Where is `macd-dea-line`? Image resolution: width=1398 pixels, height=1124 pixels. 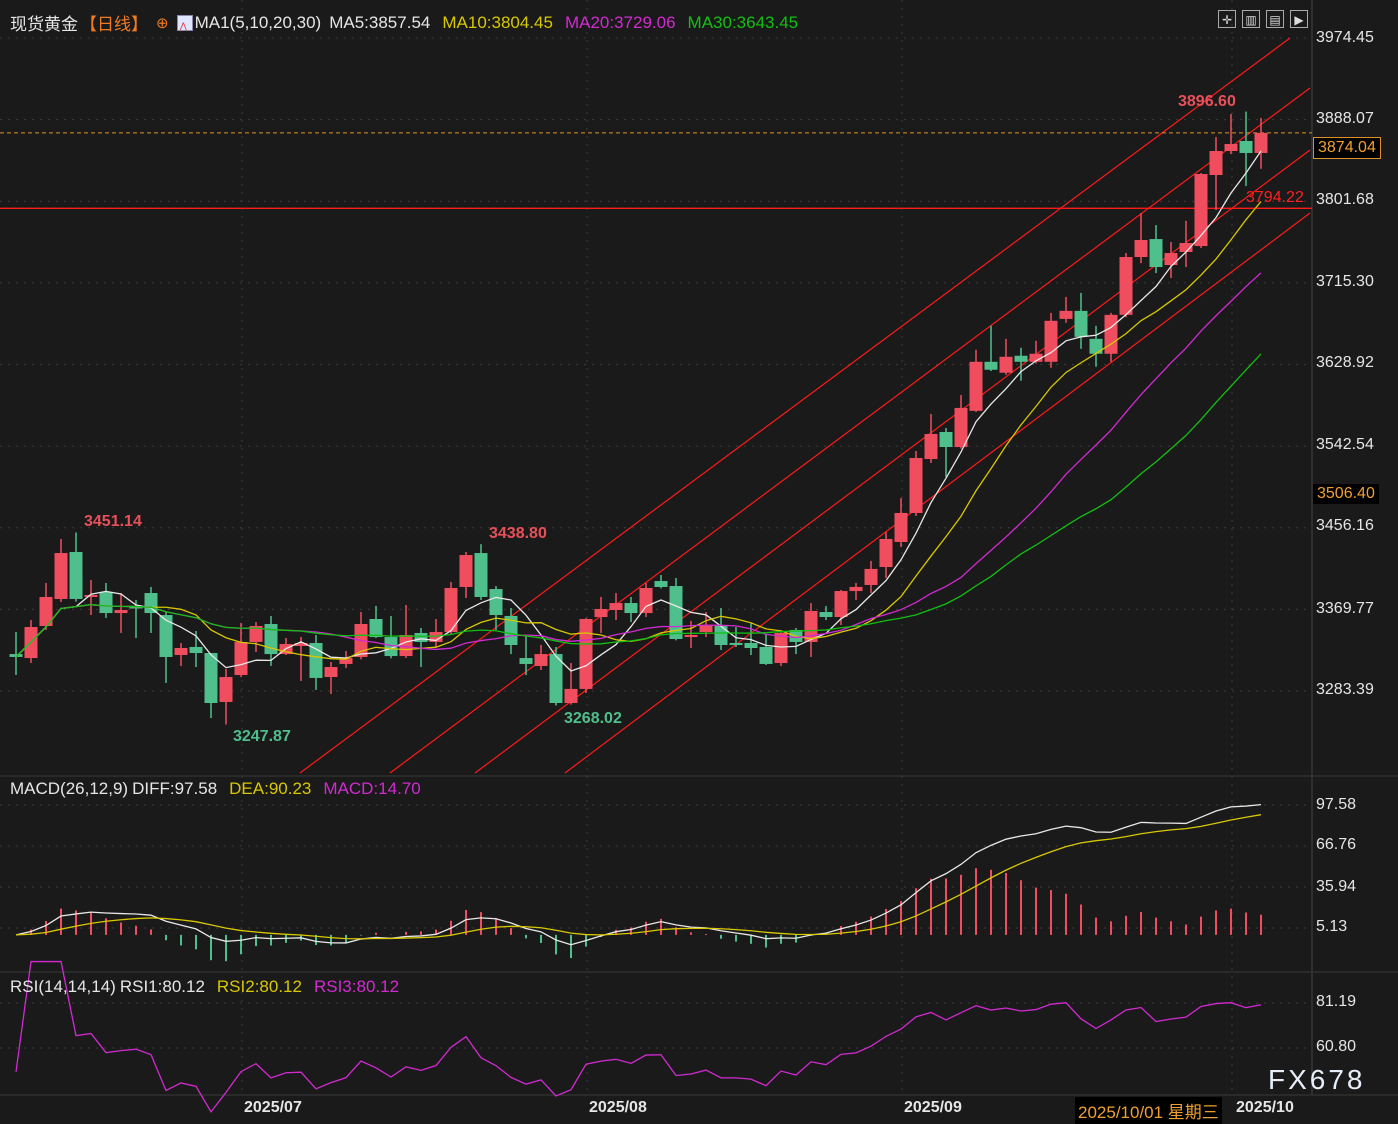 macd-dea-line is located at coordinates (638, 877).